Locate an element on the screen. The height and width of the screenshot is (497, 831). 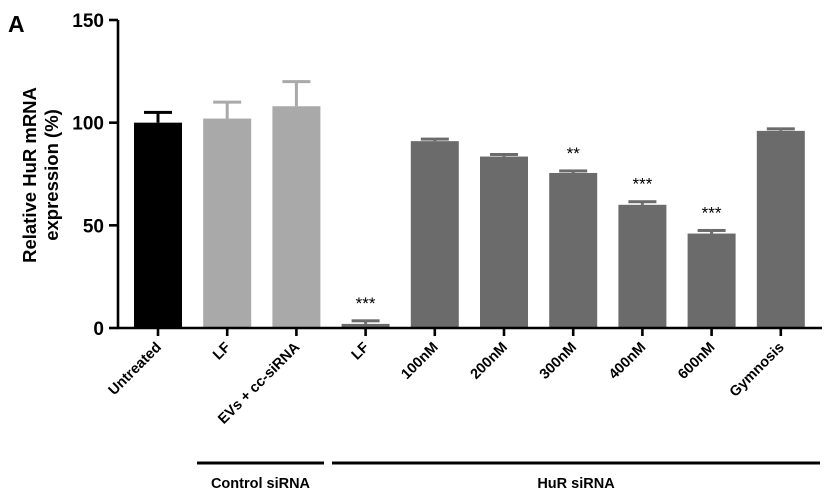
y-tick-label: 150 is located at coordinates (88, 21).